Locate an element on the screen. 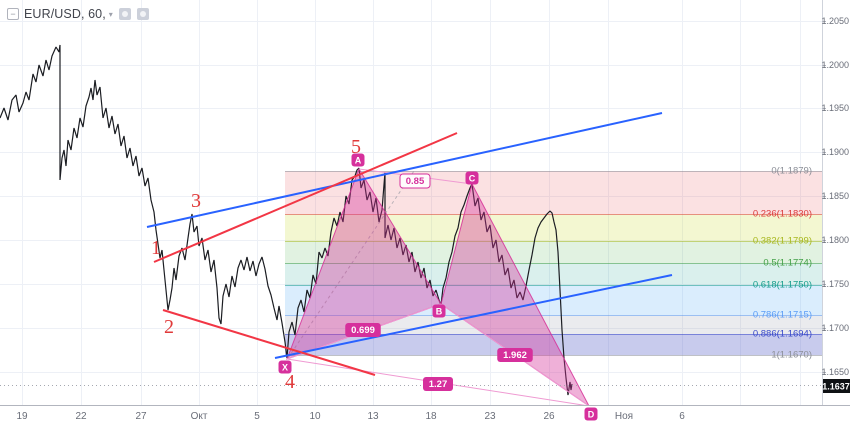 The image size is (850, 431). time-axis-label: 19 is located at coordinates (22, 416).